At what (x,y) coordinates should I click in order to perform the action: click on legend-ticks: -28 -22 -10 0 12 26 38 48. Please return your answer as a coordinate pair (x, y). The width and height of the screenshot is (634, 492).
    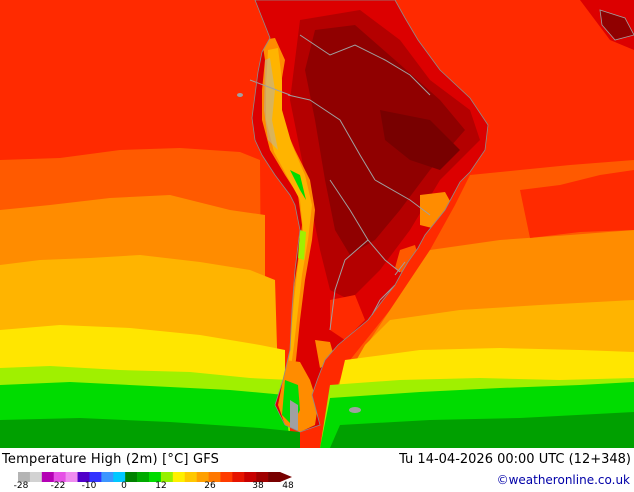
    Looking at the image, I should click on (160, 487).